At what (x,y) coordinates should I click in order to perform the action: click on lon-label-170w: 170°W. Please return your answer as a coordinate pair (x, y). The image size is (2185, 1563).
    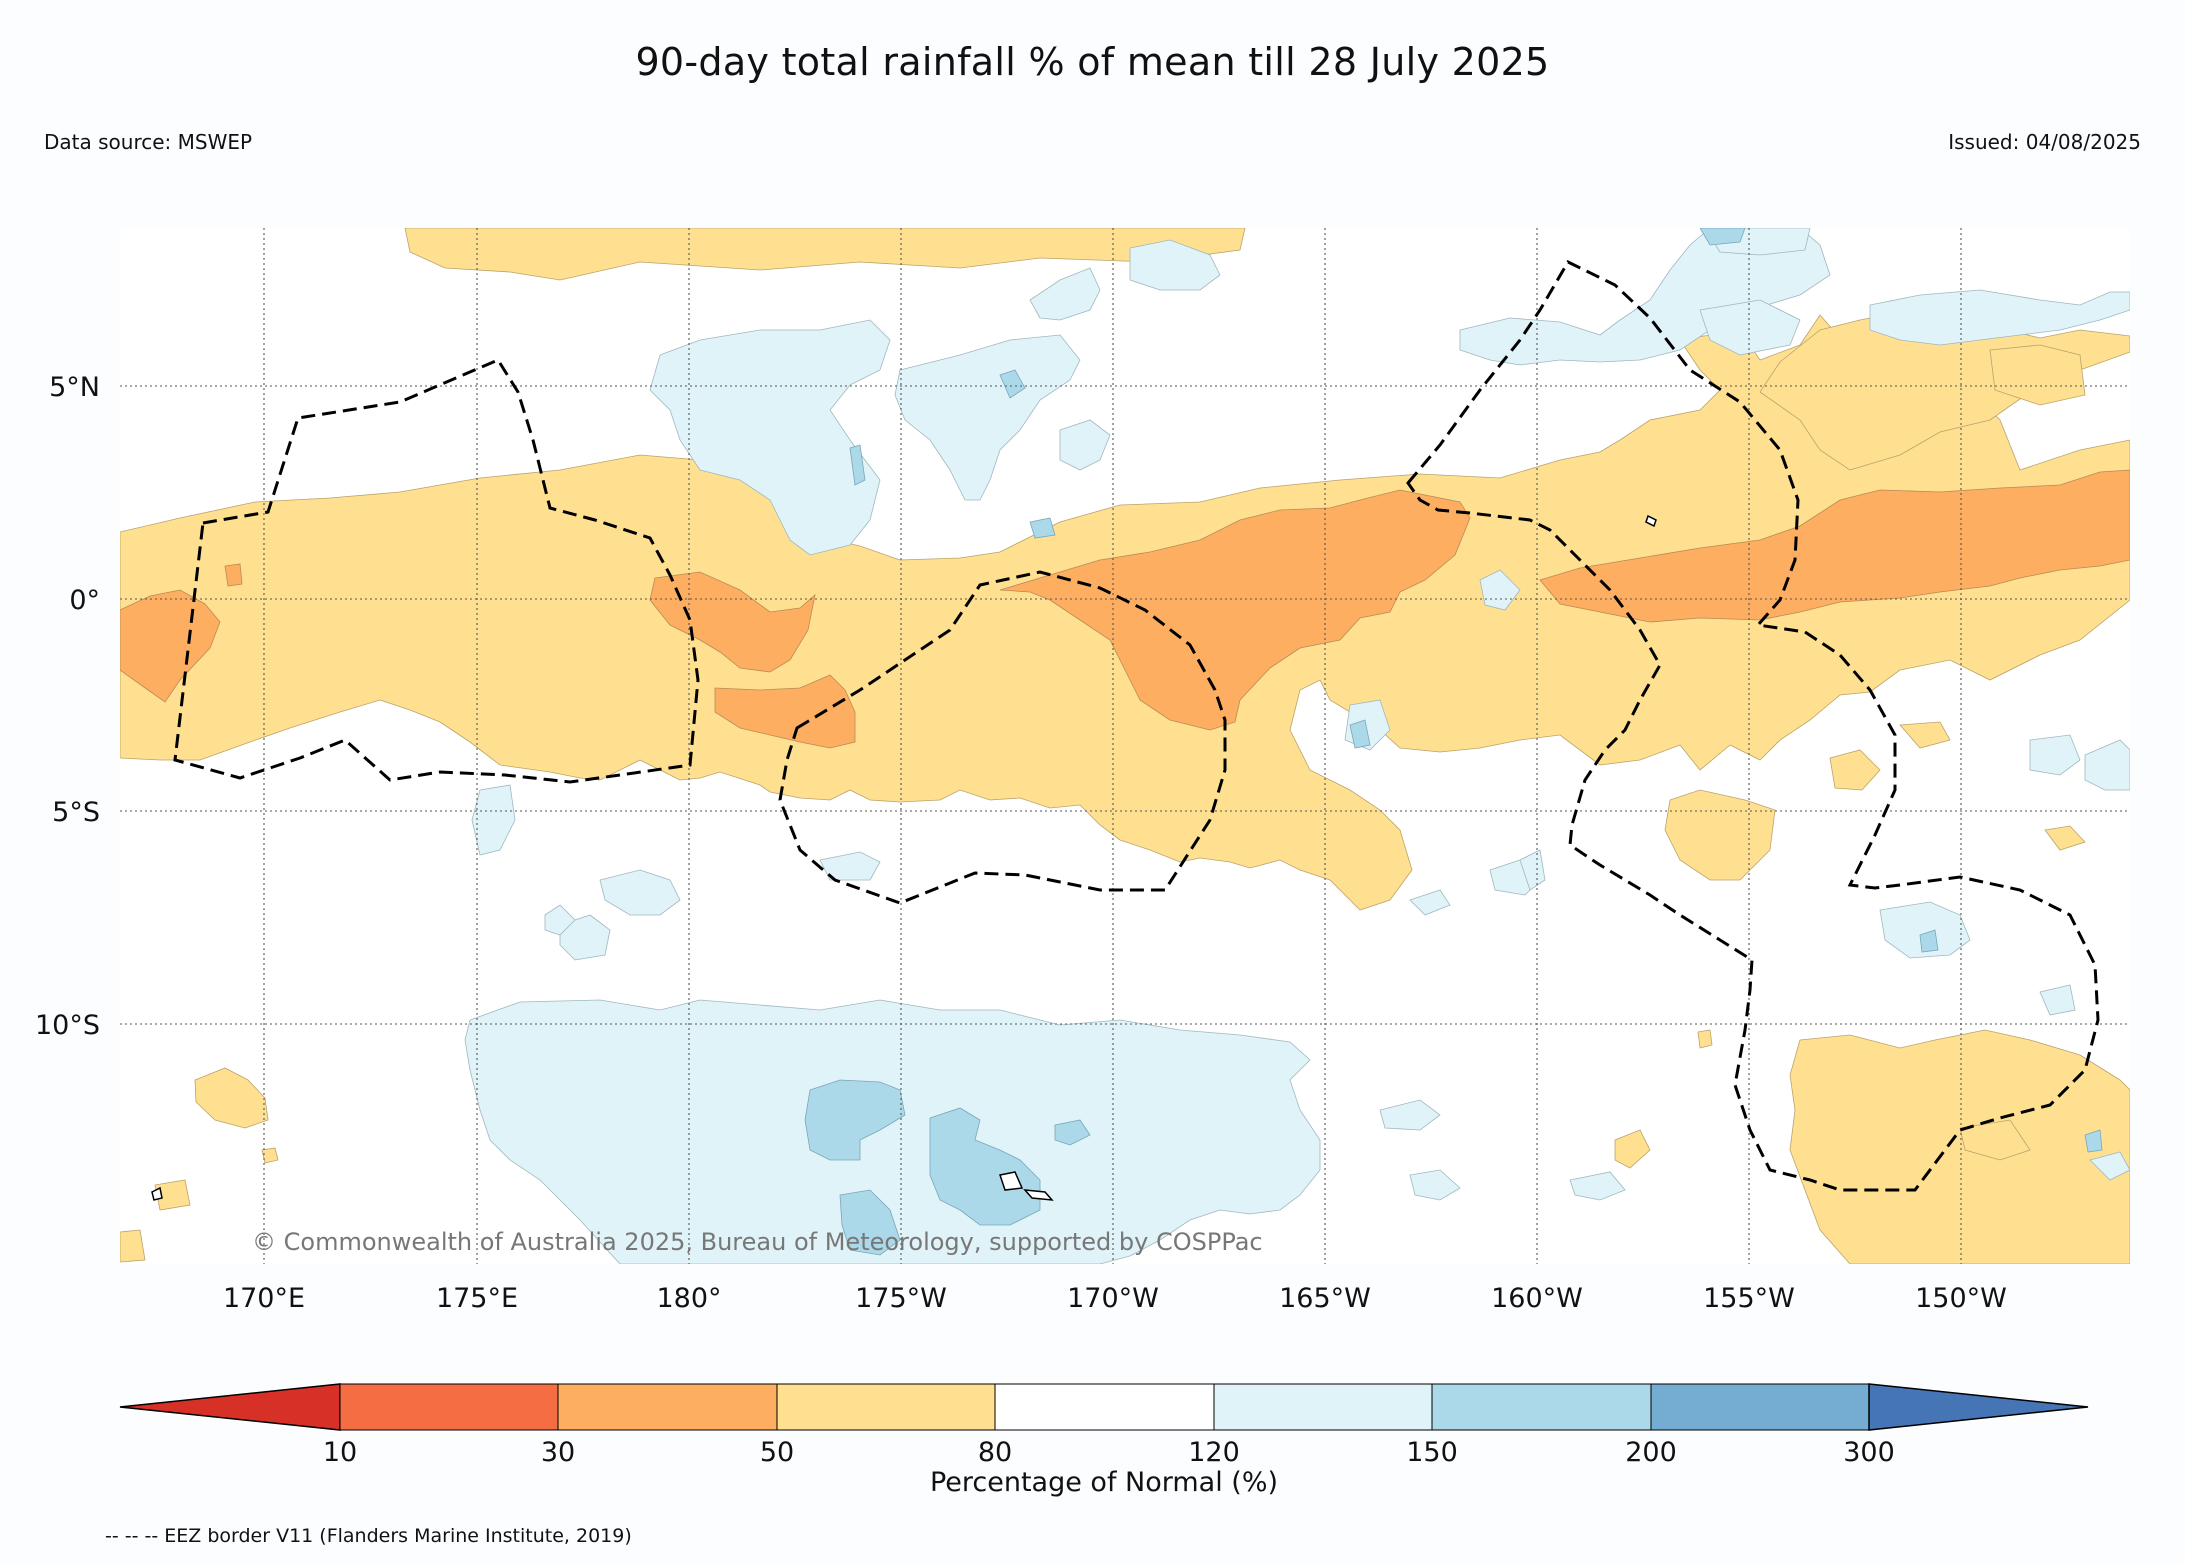
    Looking at the image, I should click on (1113, 1298).